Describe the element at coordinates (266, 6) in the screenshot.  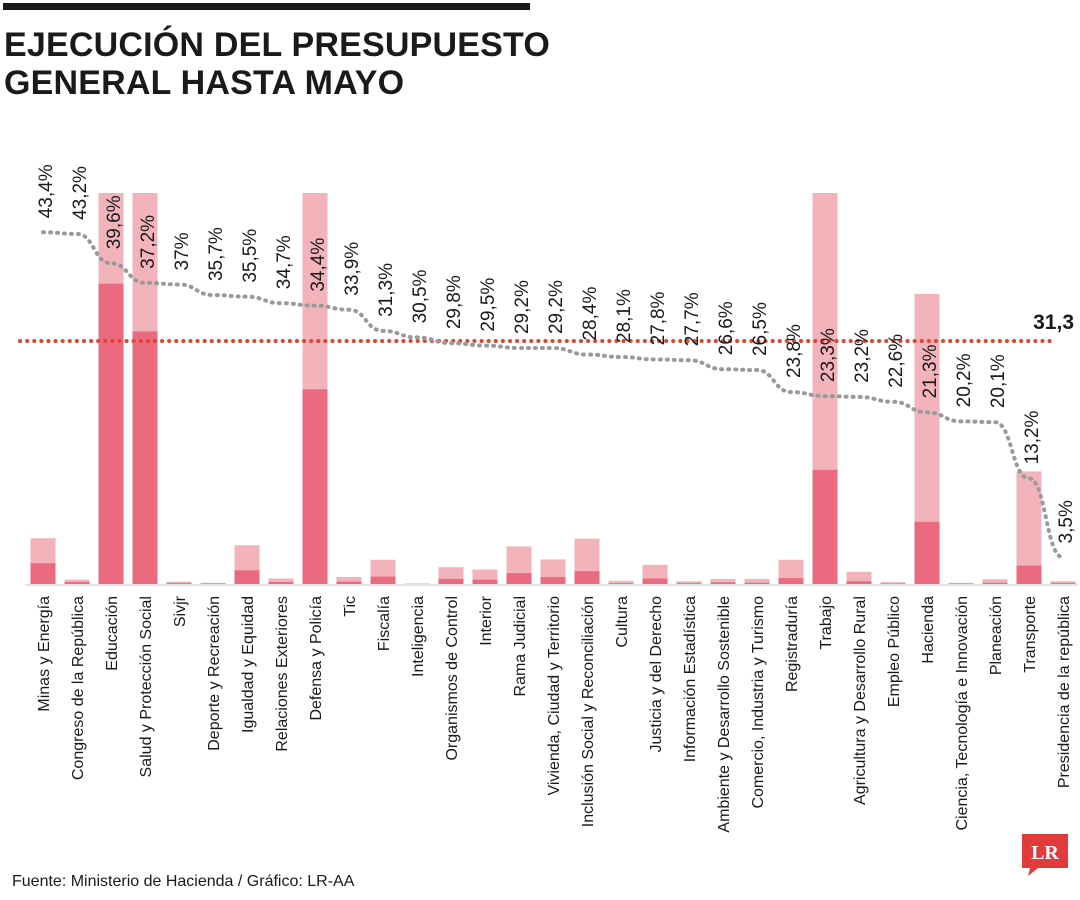
I see `top-rule` at that location.